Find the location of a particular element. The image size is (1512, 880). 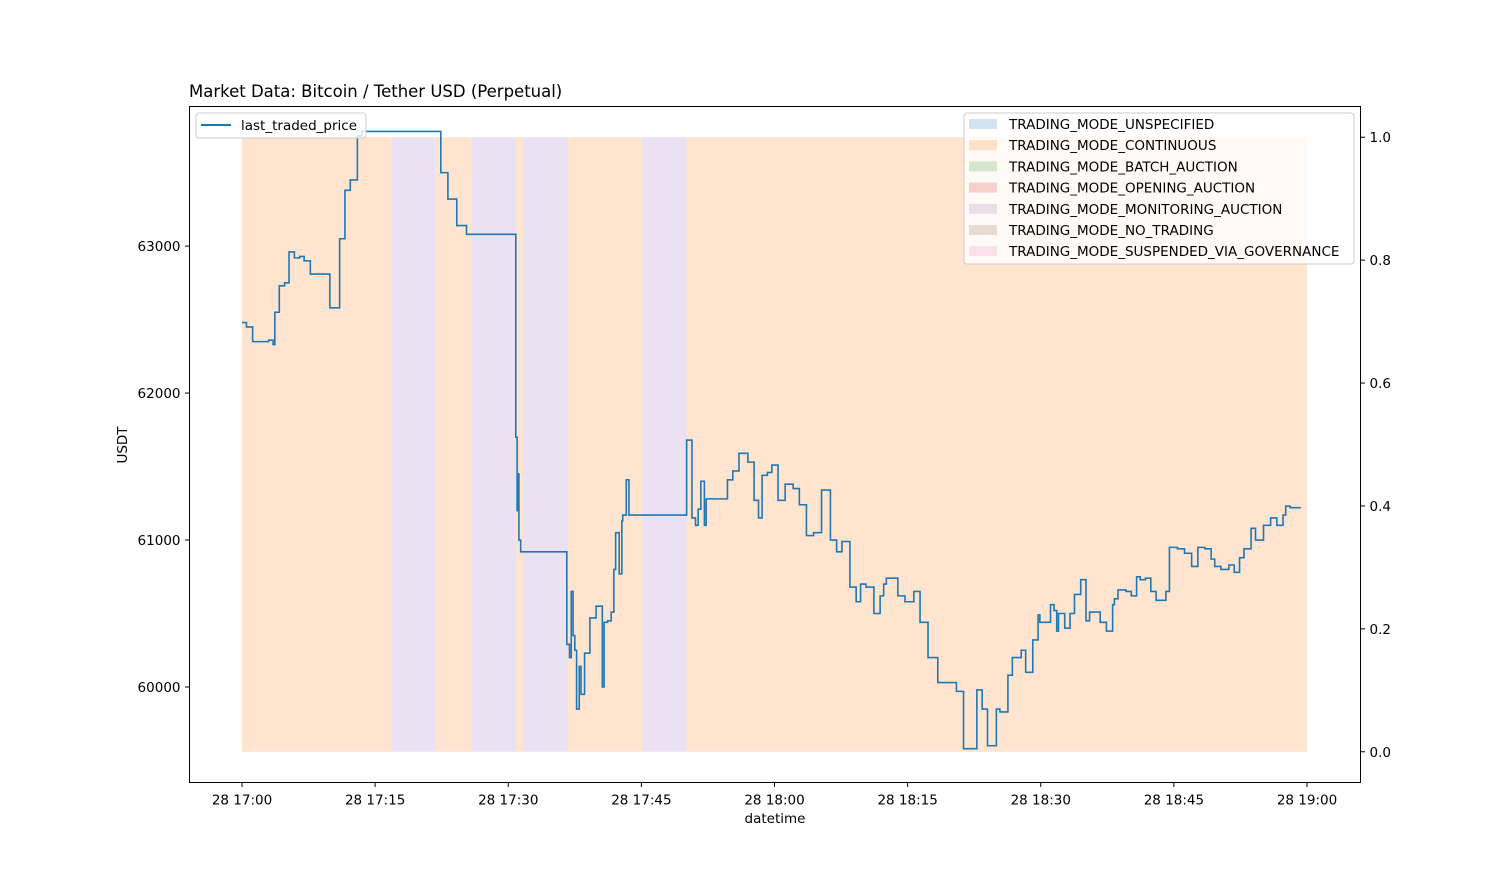

y-axis-label: USDT is located at coordinates (123, 445).